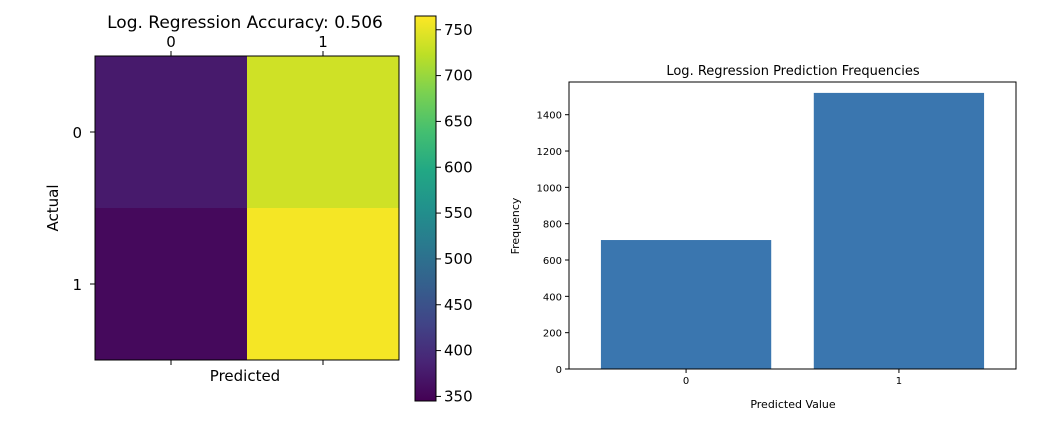 The height and width of the screenshot is (426, 1040). I want to click on colorbar-tick-label: 750, so click(458, 30).